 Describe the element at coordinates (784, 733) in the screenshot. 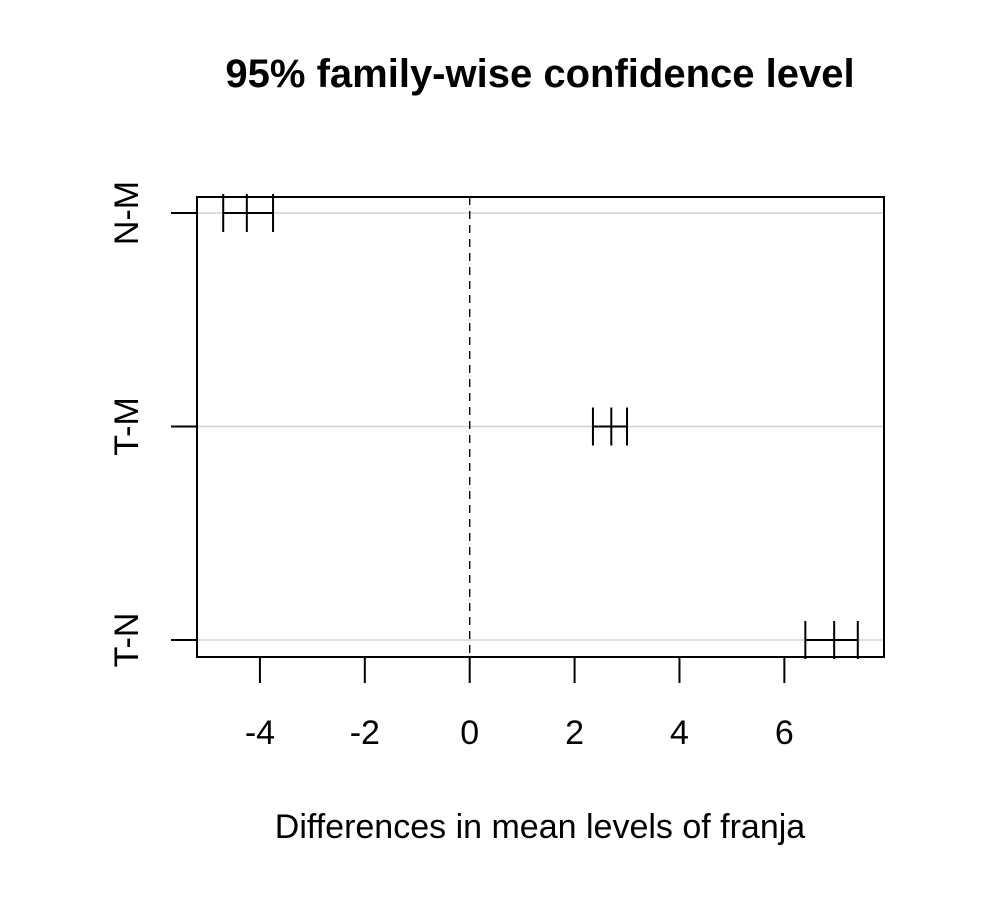

I see `x-tick-label: 6` at that location.